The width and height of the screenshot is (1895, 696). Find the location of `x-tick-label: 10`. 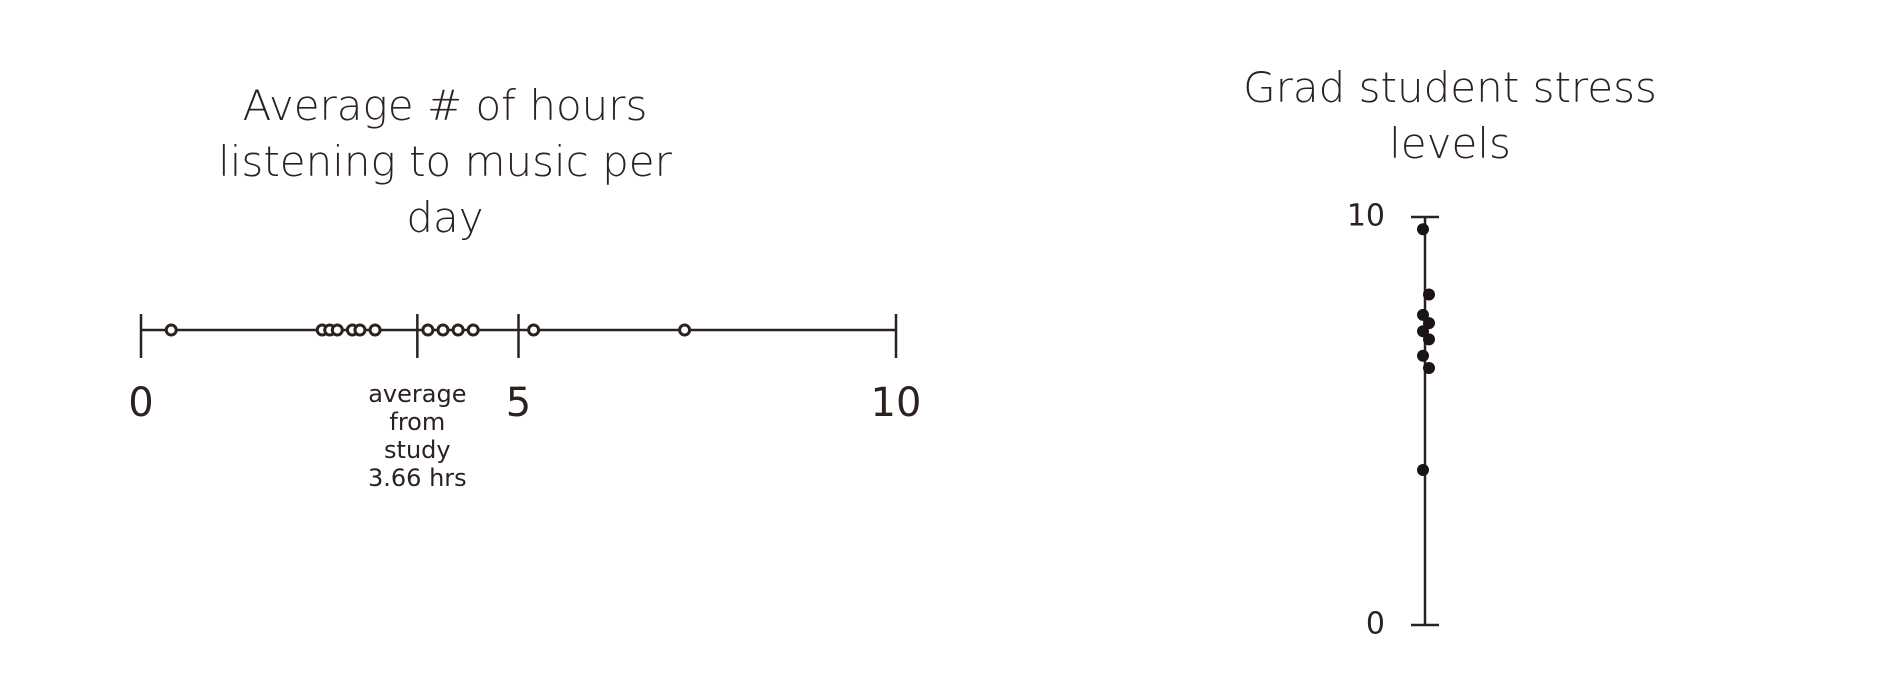

x-tick-label: 10 is located at coordinates (896, 403).